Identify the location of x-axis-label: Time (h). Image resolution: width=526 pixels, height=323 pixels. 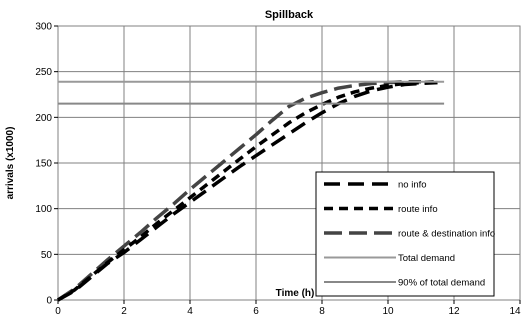
(295, 293).